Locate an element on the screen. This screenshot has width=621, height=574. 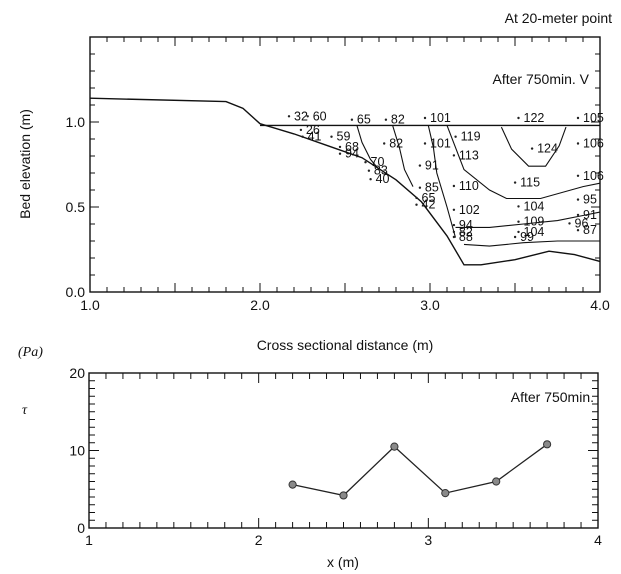
y-tick-label: 0 is located at coordinates (81, 528).